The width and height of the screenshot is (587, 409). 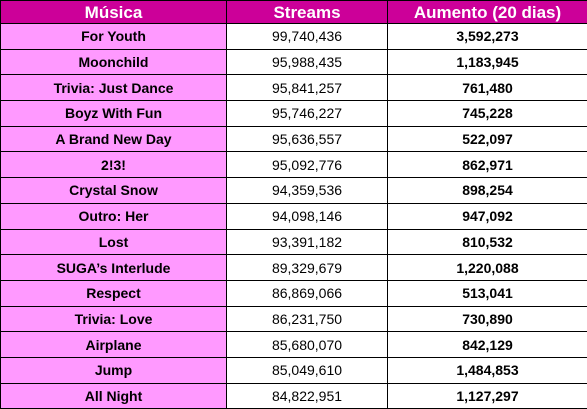 I want to click on header-row: Música Streams Aumento (20 dias), so click(x=293, y=12).